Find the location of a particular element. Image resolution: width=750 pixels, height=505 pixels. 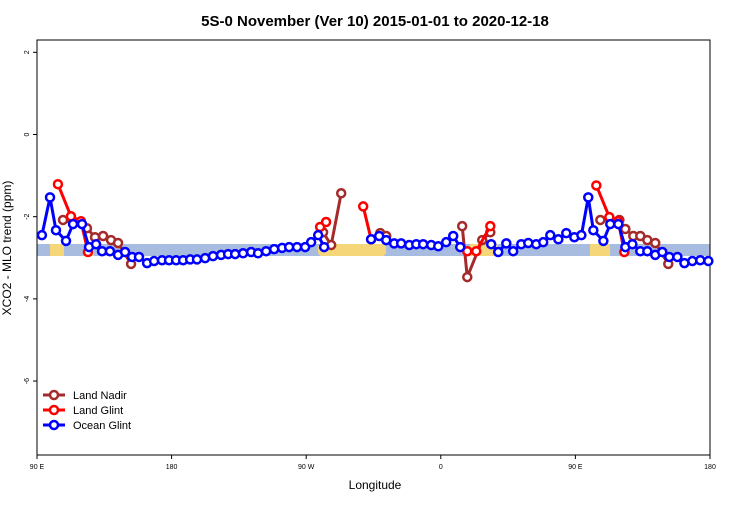

legend: Land Nadir Land Glint Ocean Glint is located at coordinates (87, 410).